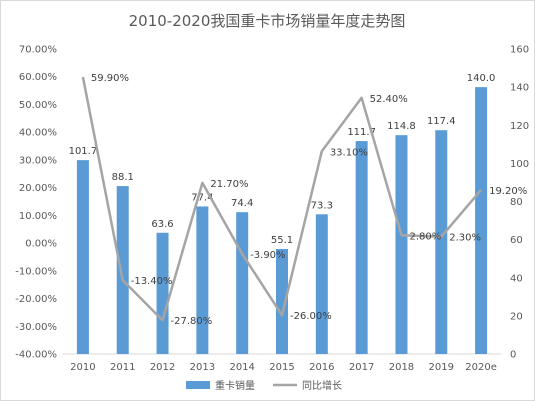  Describe the element at coordinates (41, 244) in the screenshot. I see `left-tick-label: 0.00%` at that location.